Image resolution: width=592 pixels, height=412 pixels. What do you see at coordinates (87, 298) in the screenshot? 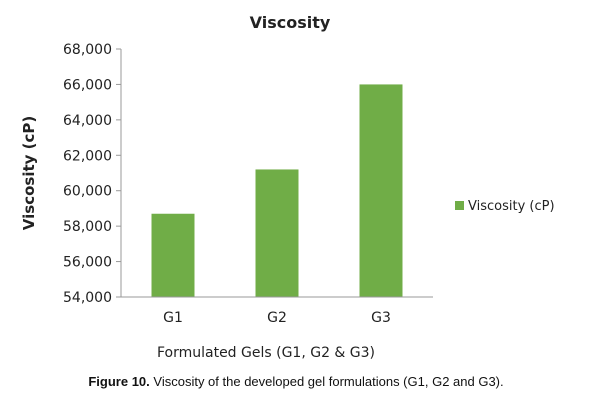
I see `y-tick-label: 54,000` at bounding box center [87, 298].